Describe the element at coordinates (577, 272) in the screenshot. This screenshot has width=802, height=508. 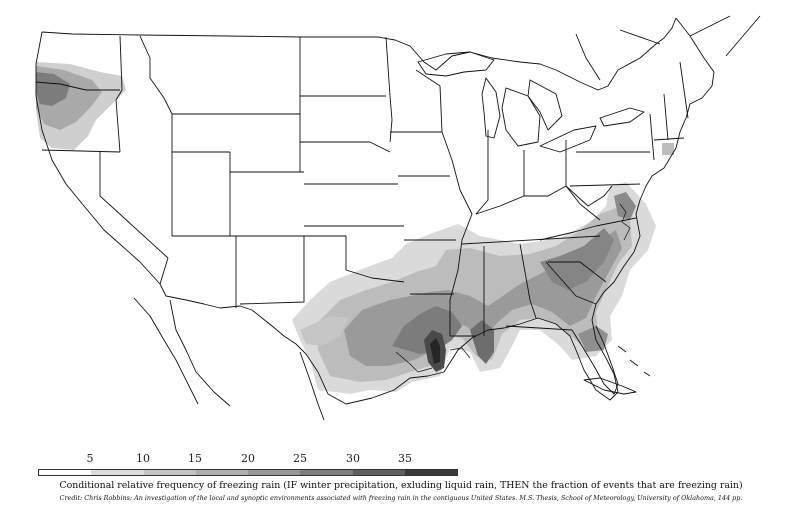
I see `boundary-nc-sc` at that location.